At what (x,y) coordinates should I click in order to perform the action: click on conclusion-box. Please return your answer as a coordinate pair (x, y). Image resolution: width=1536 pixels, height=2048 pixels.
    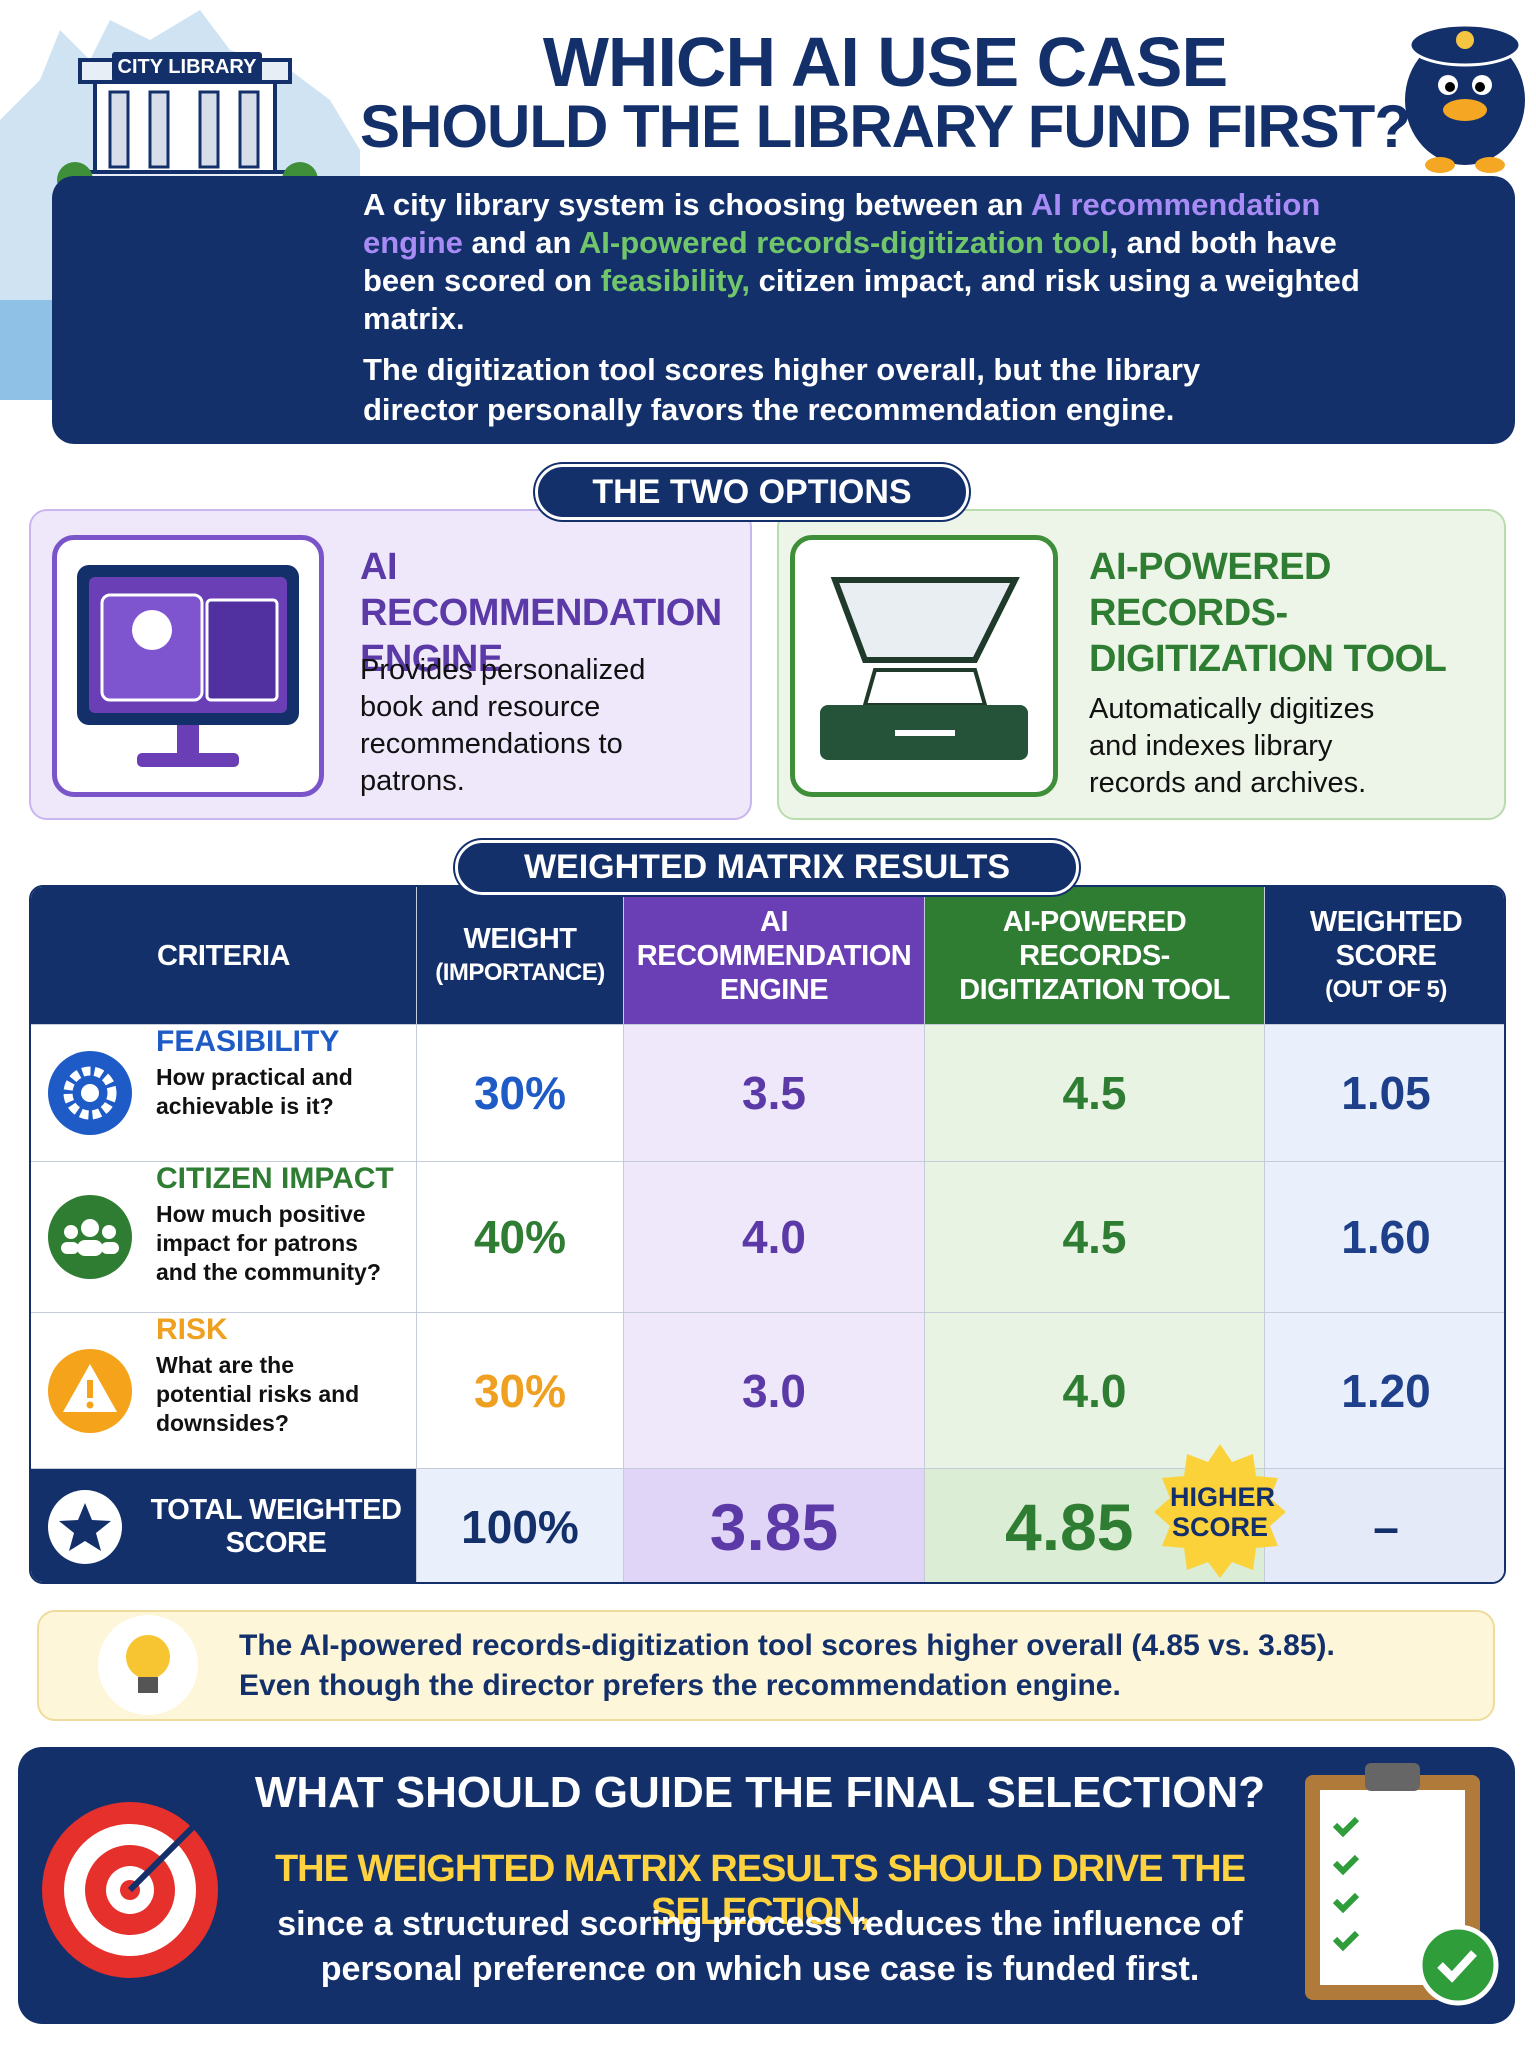
    Looking at the image, I should click on (766, 1885).